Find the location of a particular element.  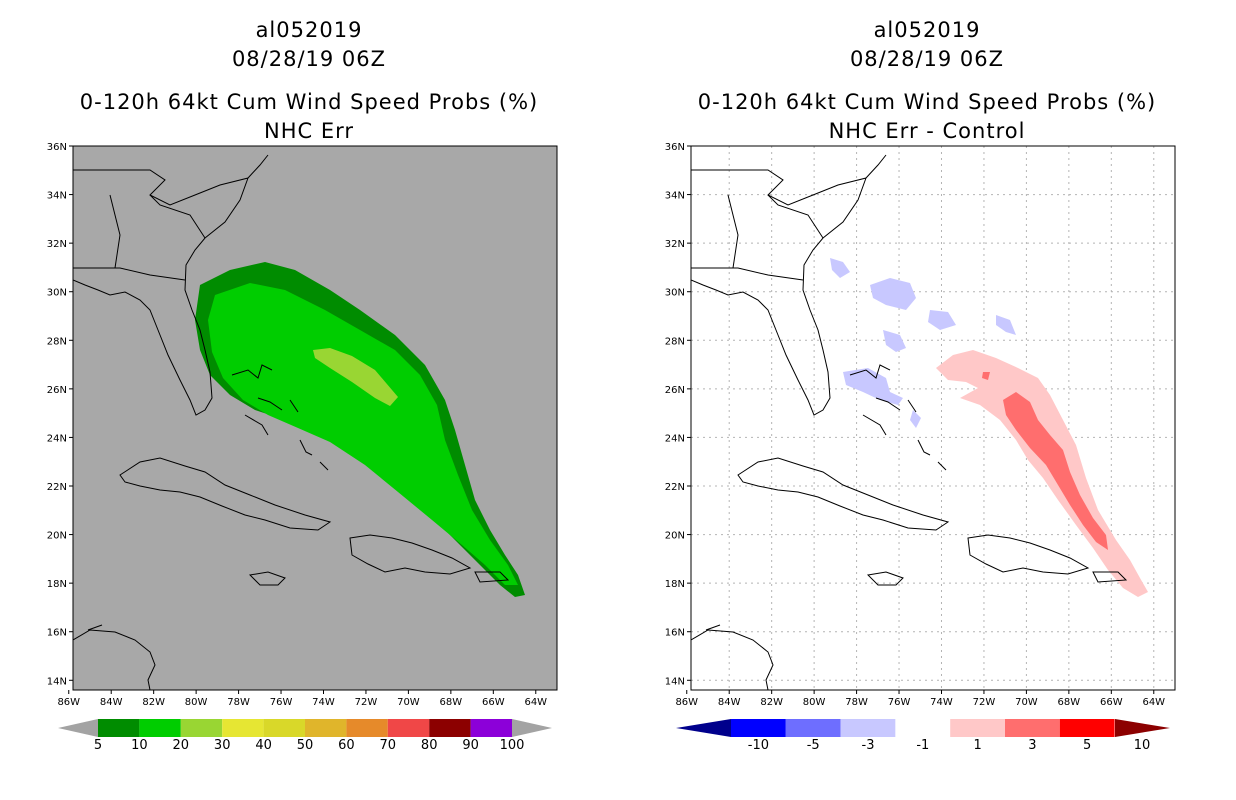

right-colorbar-under-arrow is located at coordinates (703, 728).